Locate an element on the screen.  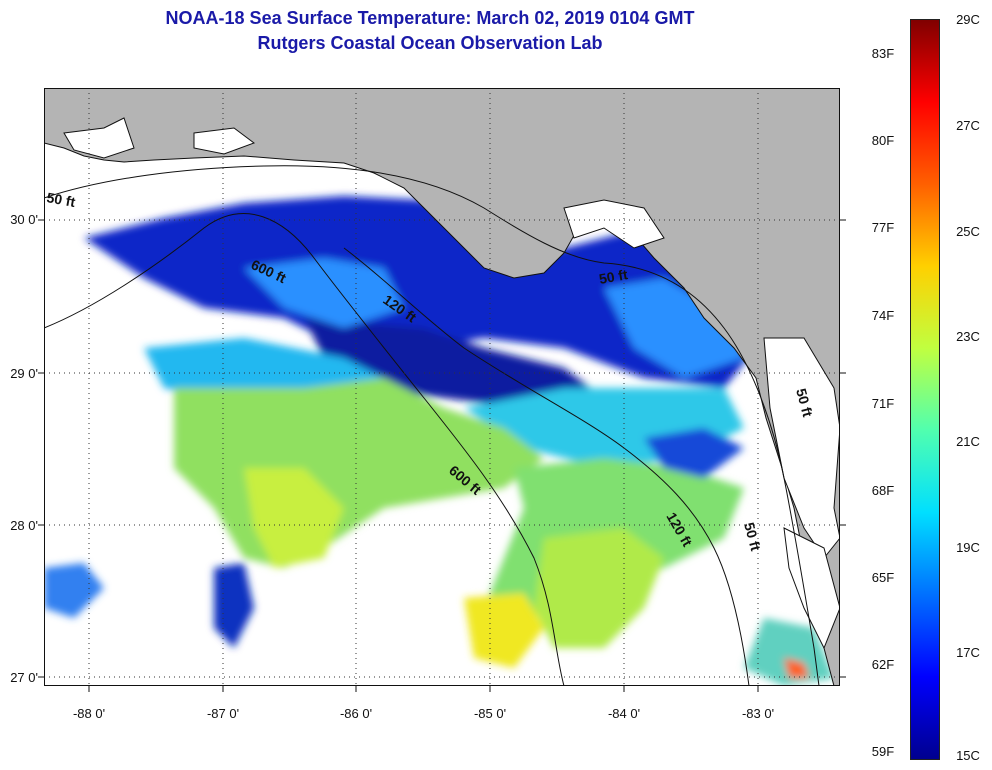
lat-label-27: 27 0' is located at coordinates (24, 677).